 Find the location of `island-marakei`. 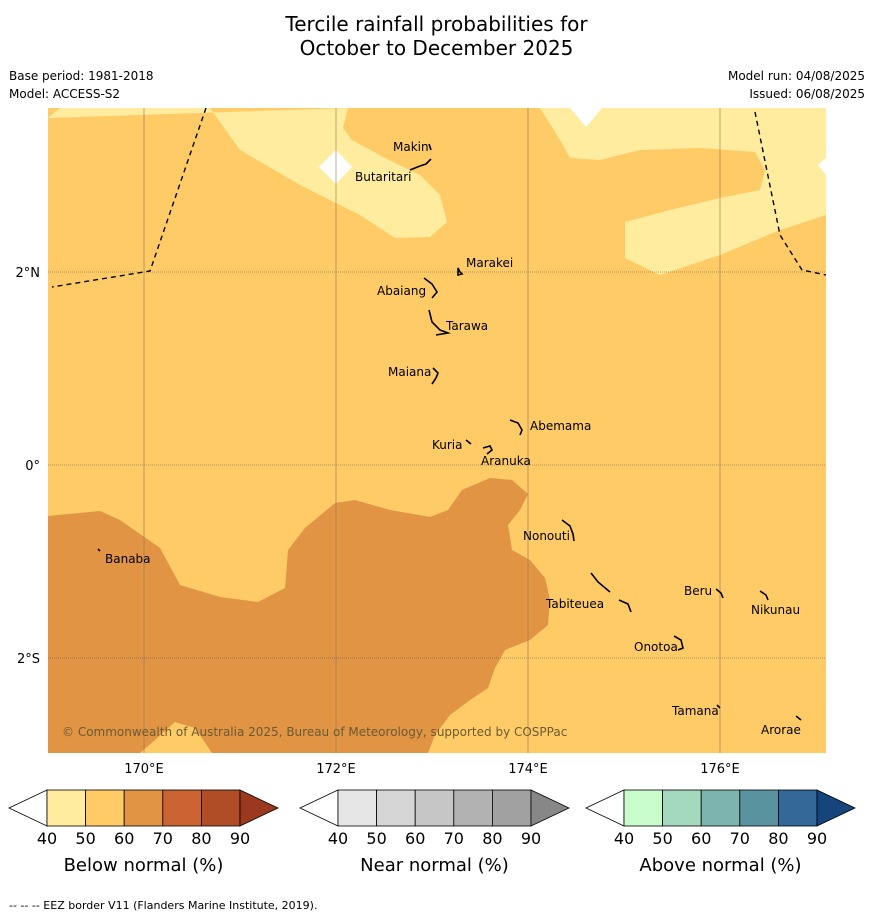

island-marakei is located at coordinates (460, 272).